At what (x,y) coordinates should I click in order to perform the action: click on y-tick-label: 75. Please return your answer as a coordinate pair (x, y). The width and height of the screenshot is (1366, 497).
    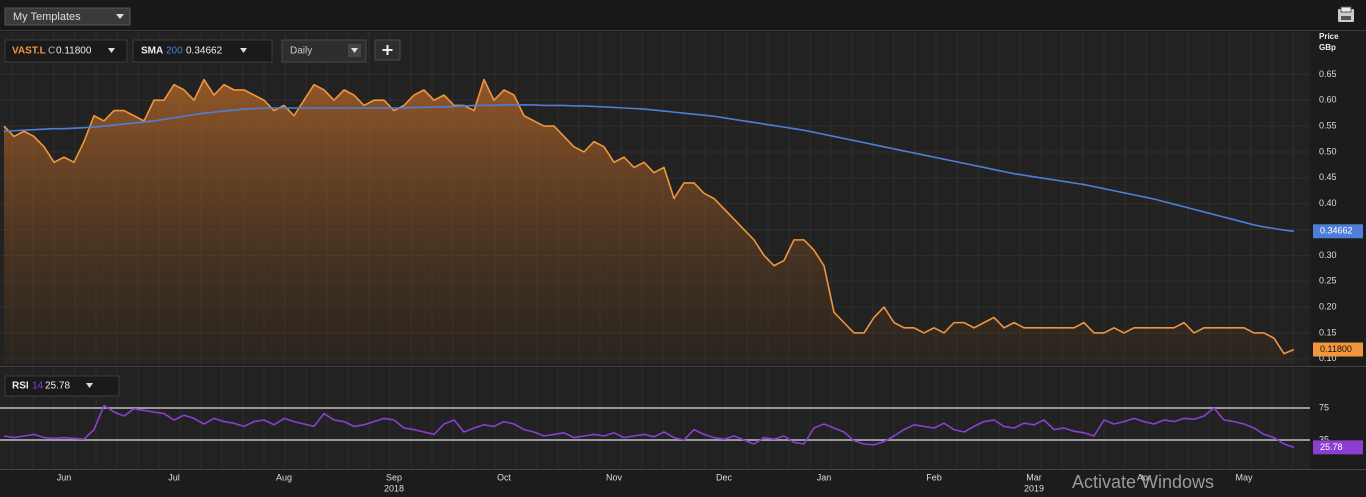
    Looking at the image, I should click on (1324, 407).